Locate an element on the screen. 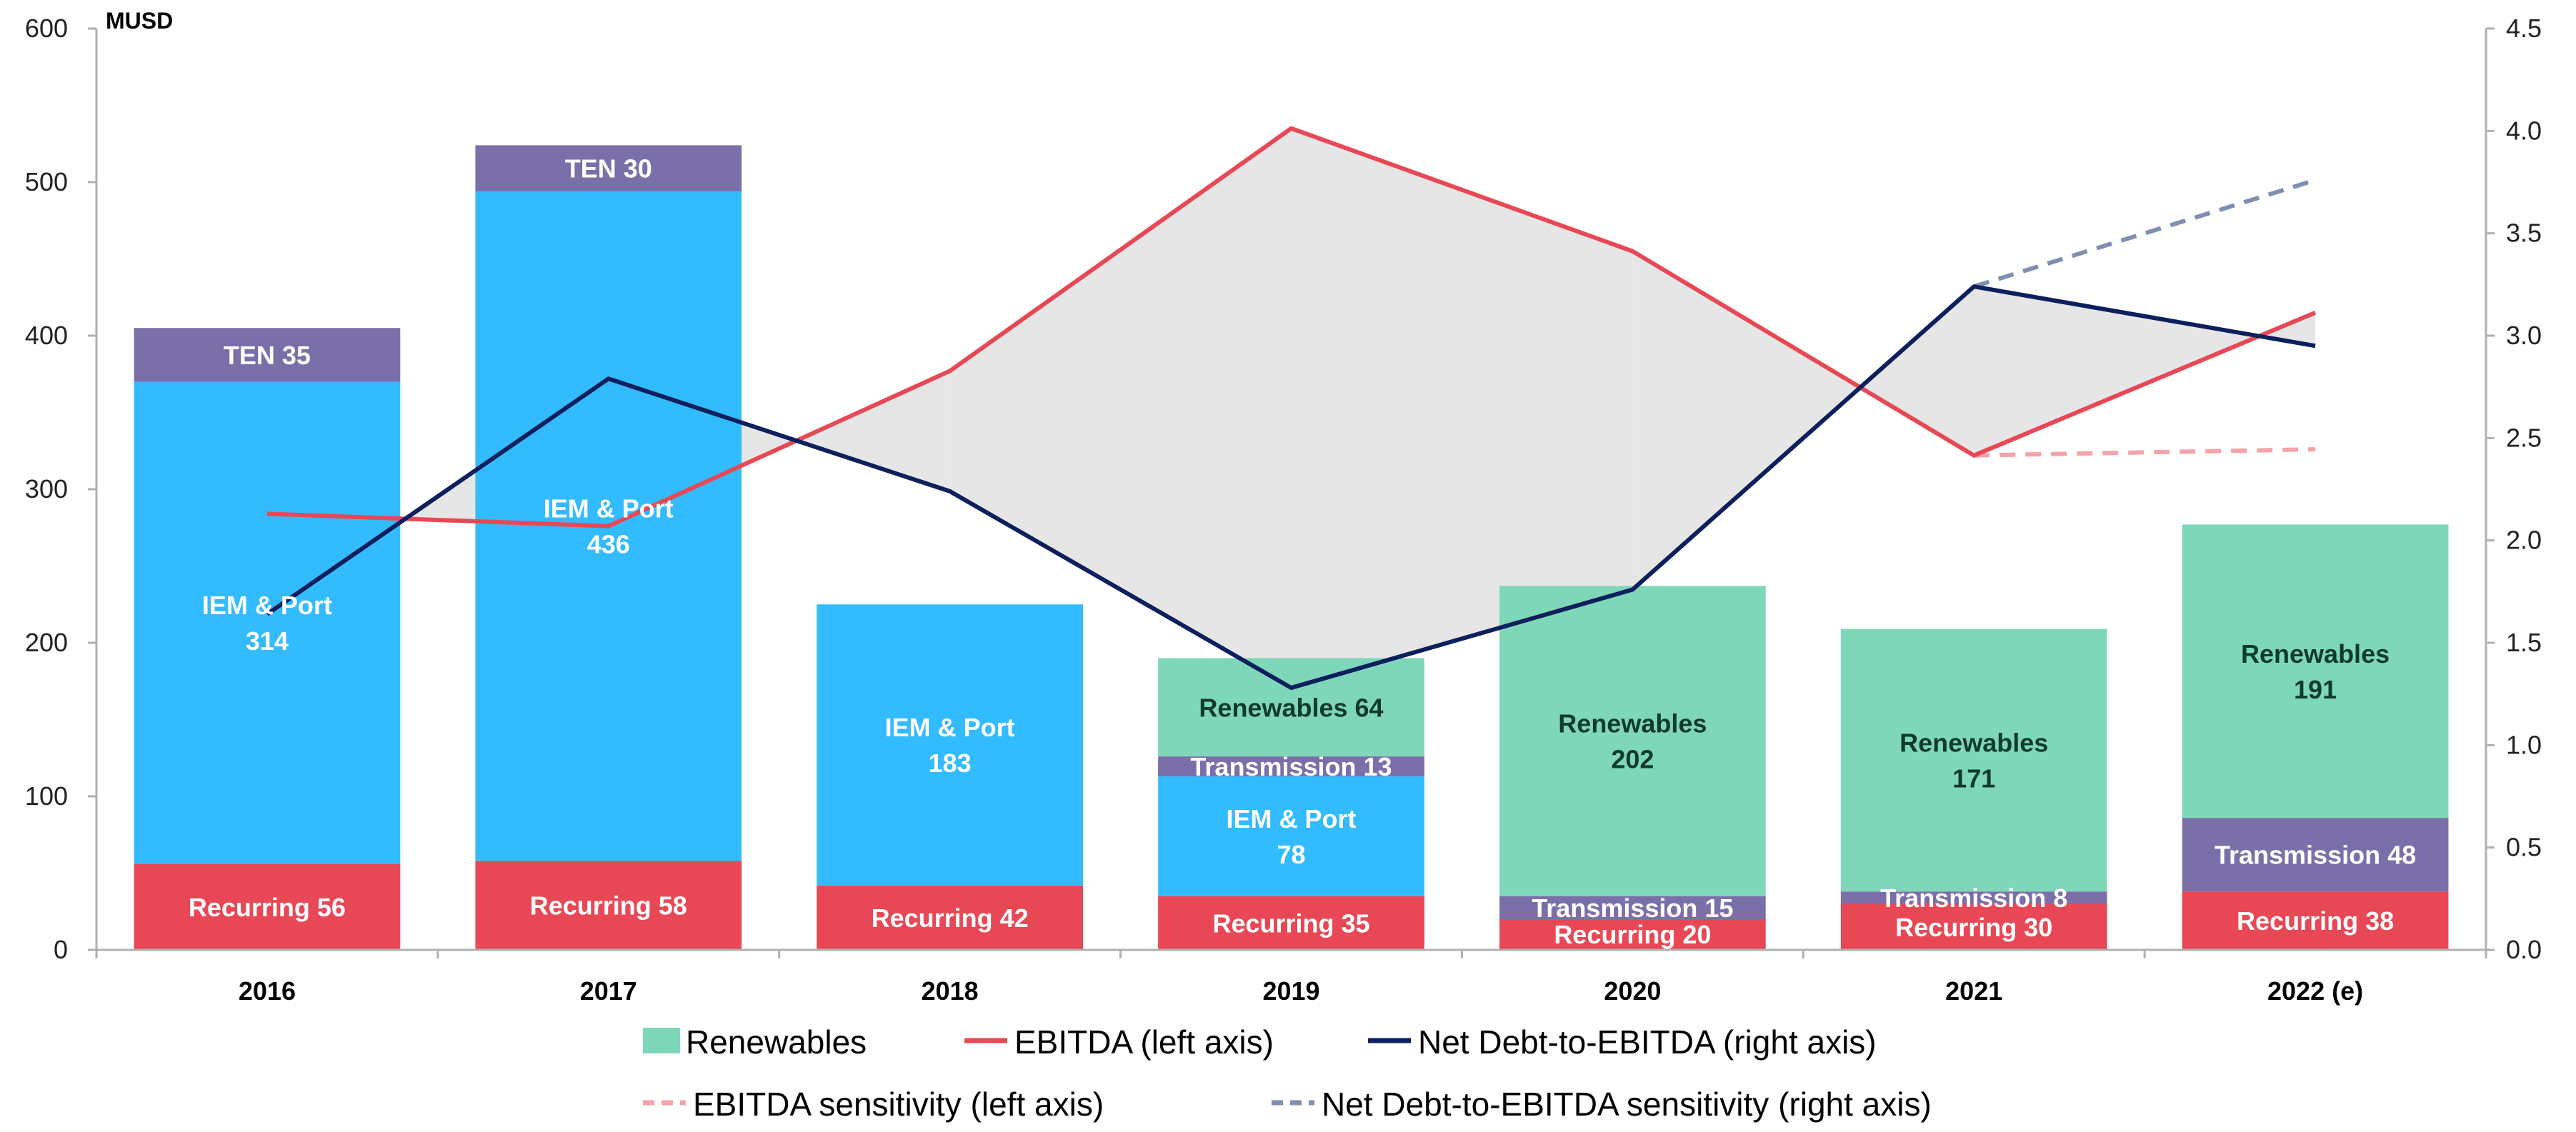 The height and width of the screenshot is (1132, 2576). left-tick-label: 100 is located at coordinates (46, 796).